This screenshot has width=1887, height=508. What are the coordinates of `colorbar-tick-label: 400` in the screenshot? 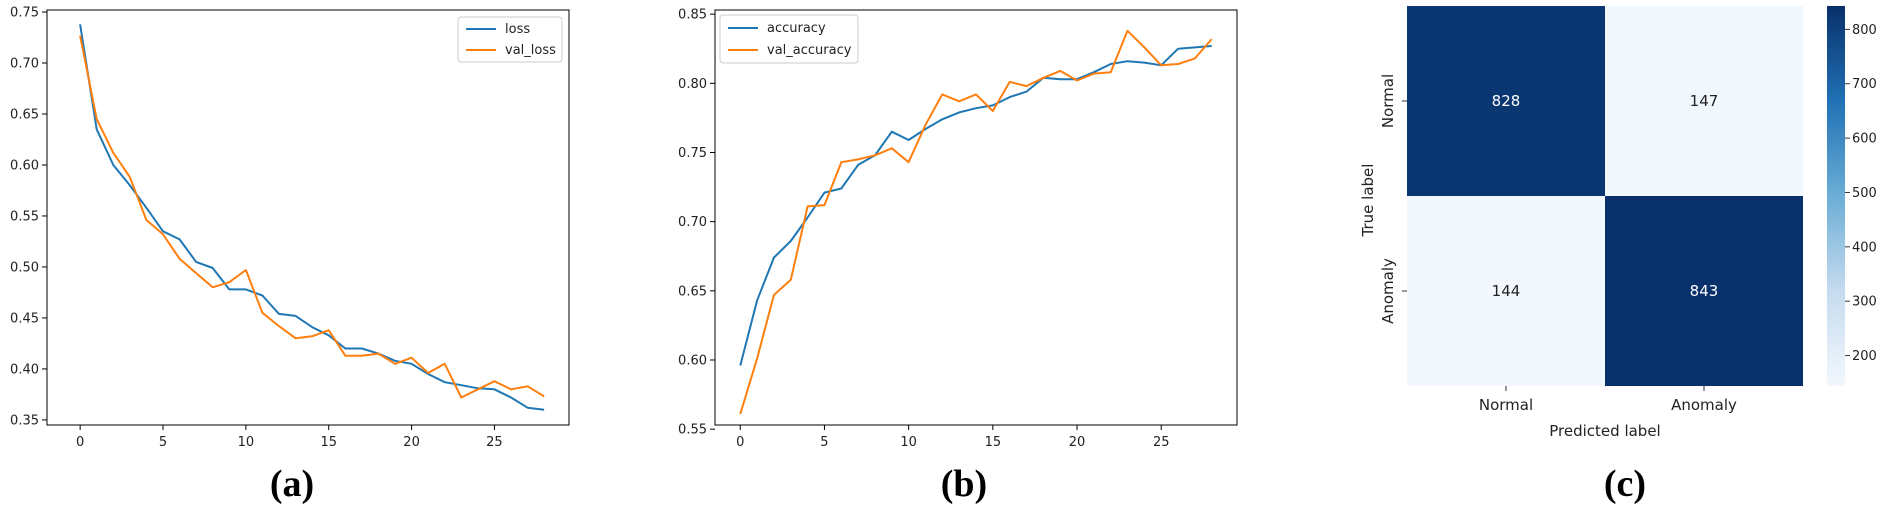 It's located at (1864, 247).